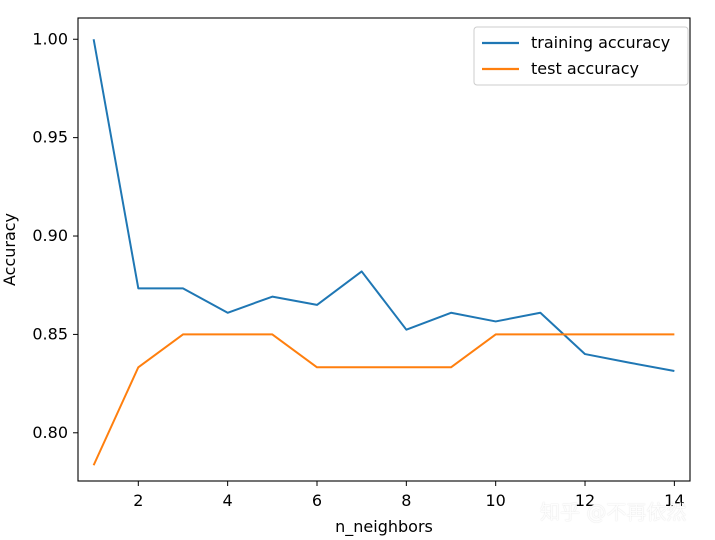 The height and width of the screenshot is (540, 715). What do you see at coordinates (50, 137) in the screenshot?
I see `y-tick-label: 0.95` at bounding box center [50, 137].